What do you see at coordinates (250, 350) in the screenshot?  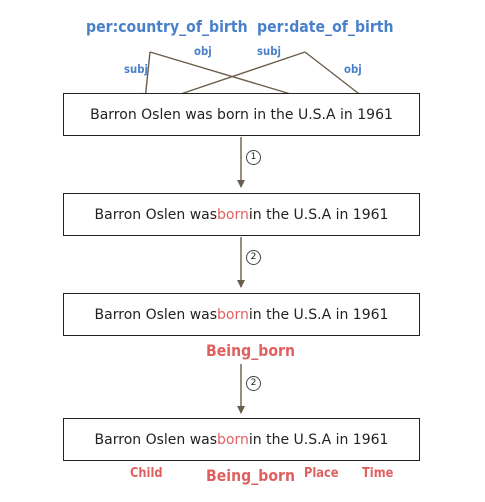 I see `frame-label: Being_born` at bounding box center [250, 350].